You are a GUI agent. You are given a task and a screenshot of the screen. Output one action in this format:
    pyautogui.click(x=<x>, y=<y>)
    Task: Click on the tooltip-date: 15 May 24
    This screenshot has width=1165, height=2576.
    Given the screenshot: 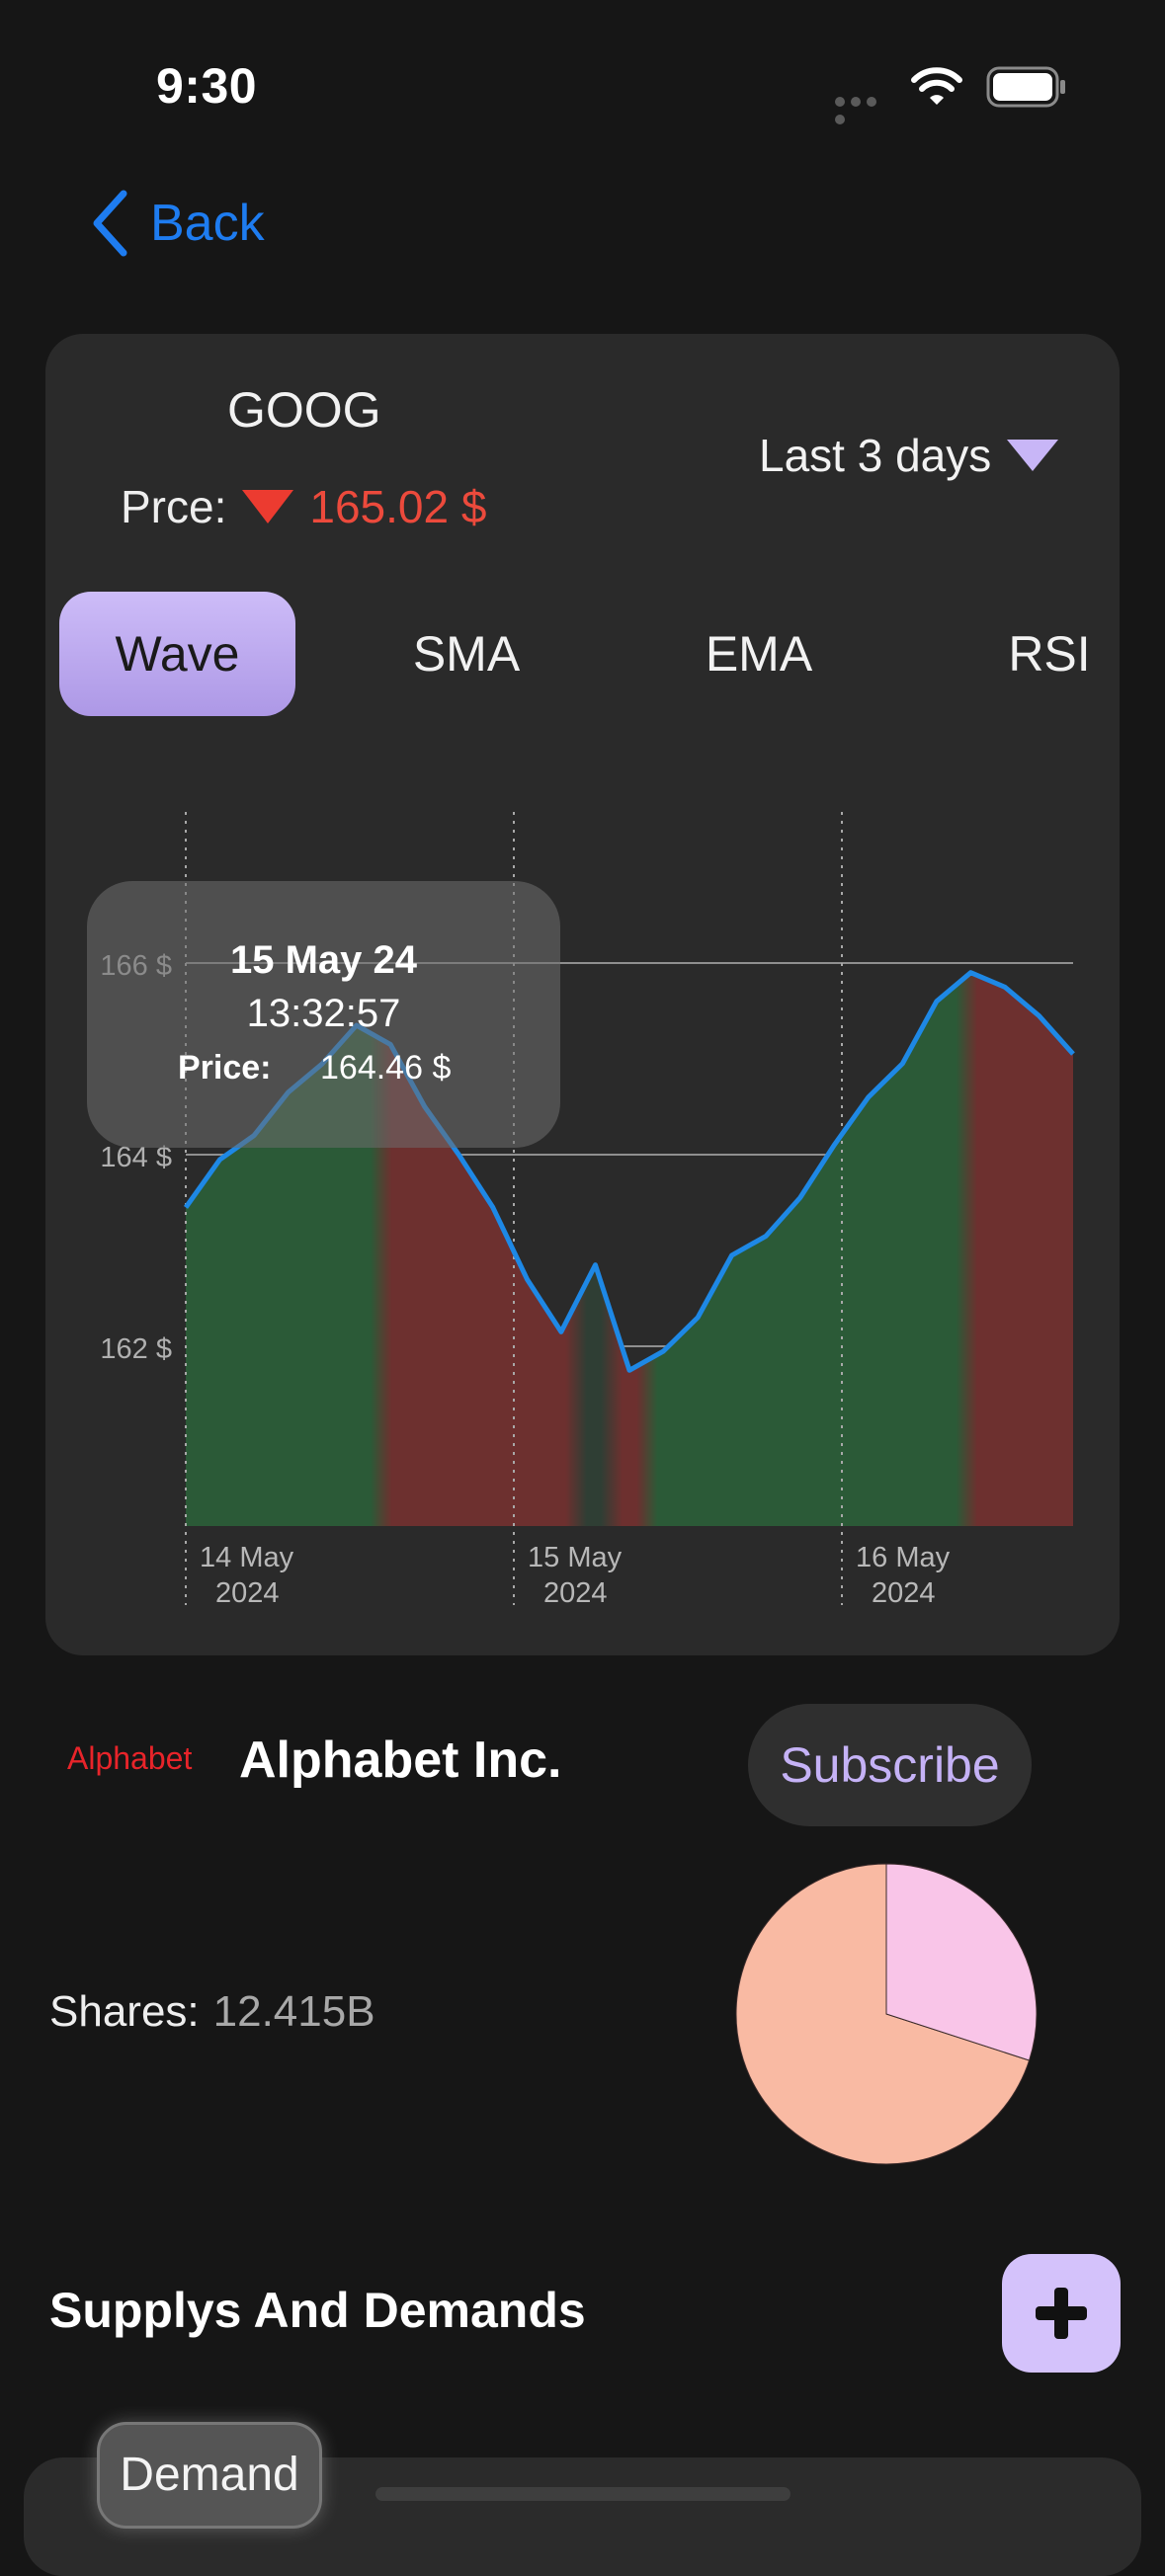 What is the action you would take?
    pyautogui.click(x=323, y=960)
    